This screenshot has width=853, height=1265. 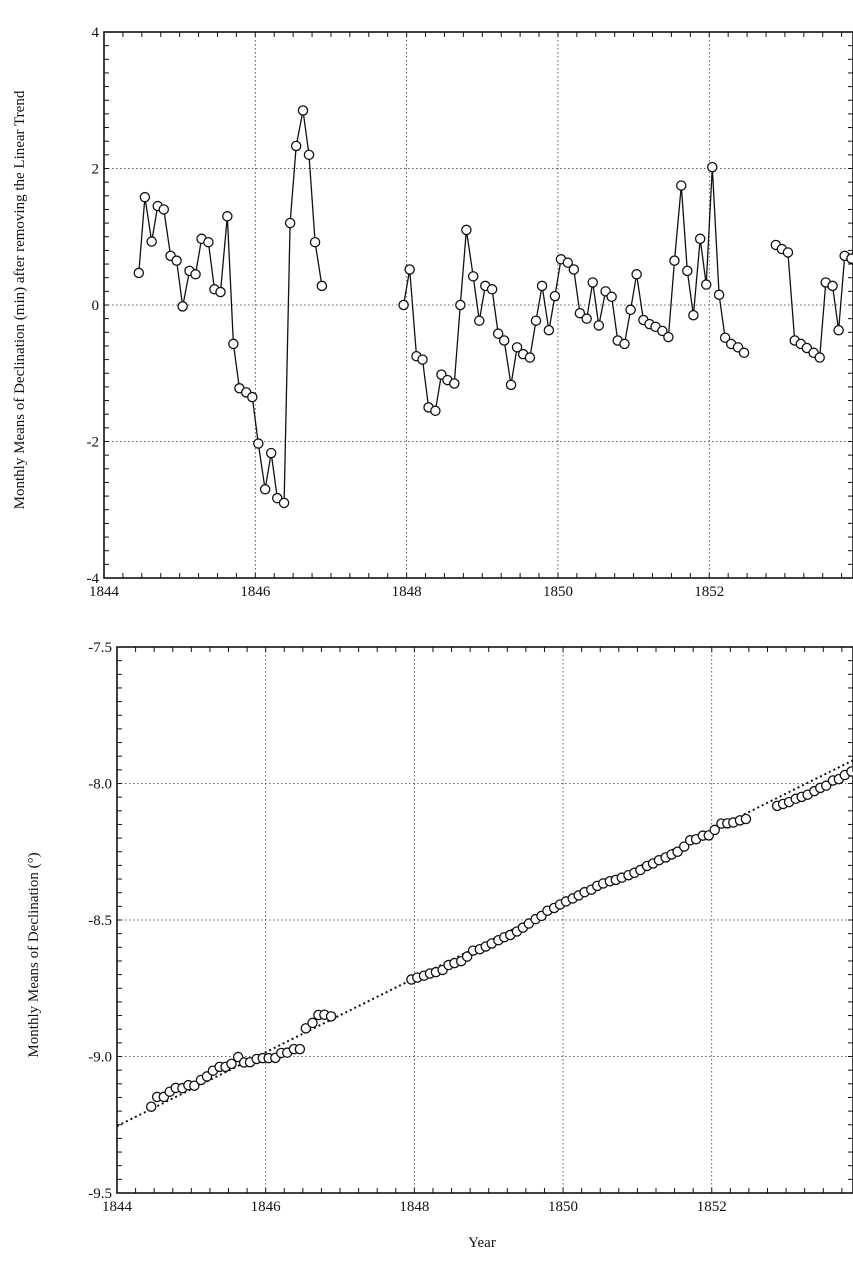 I want to click on top-y-tick-label: -2, so click(x=93, y=443).